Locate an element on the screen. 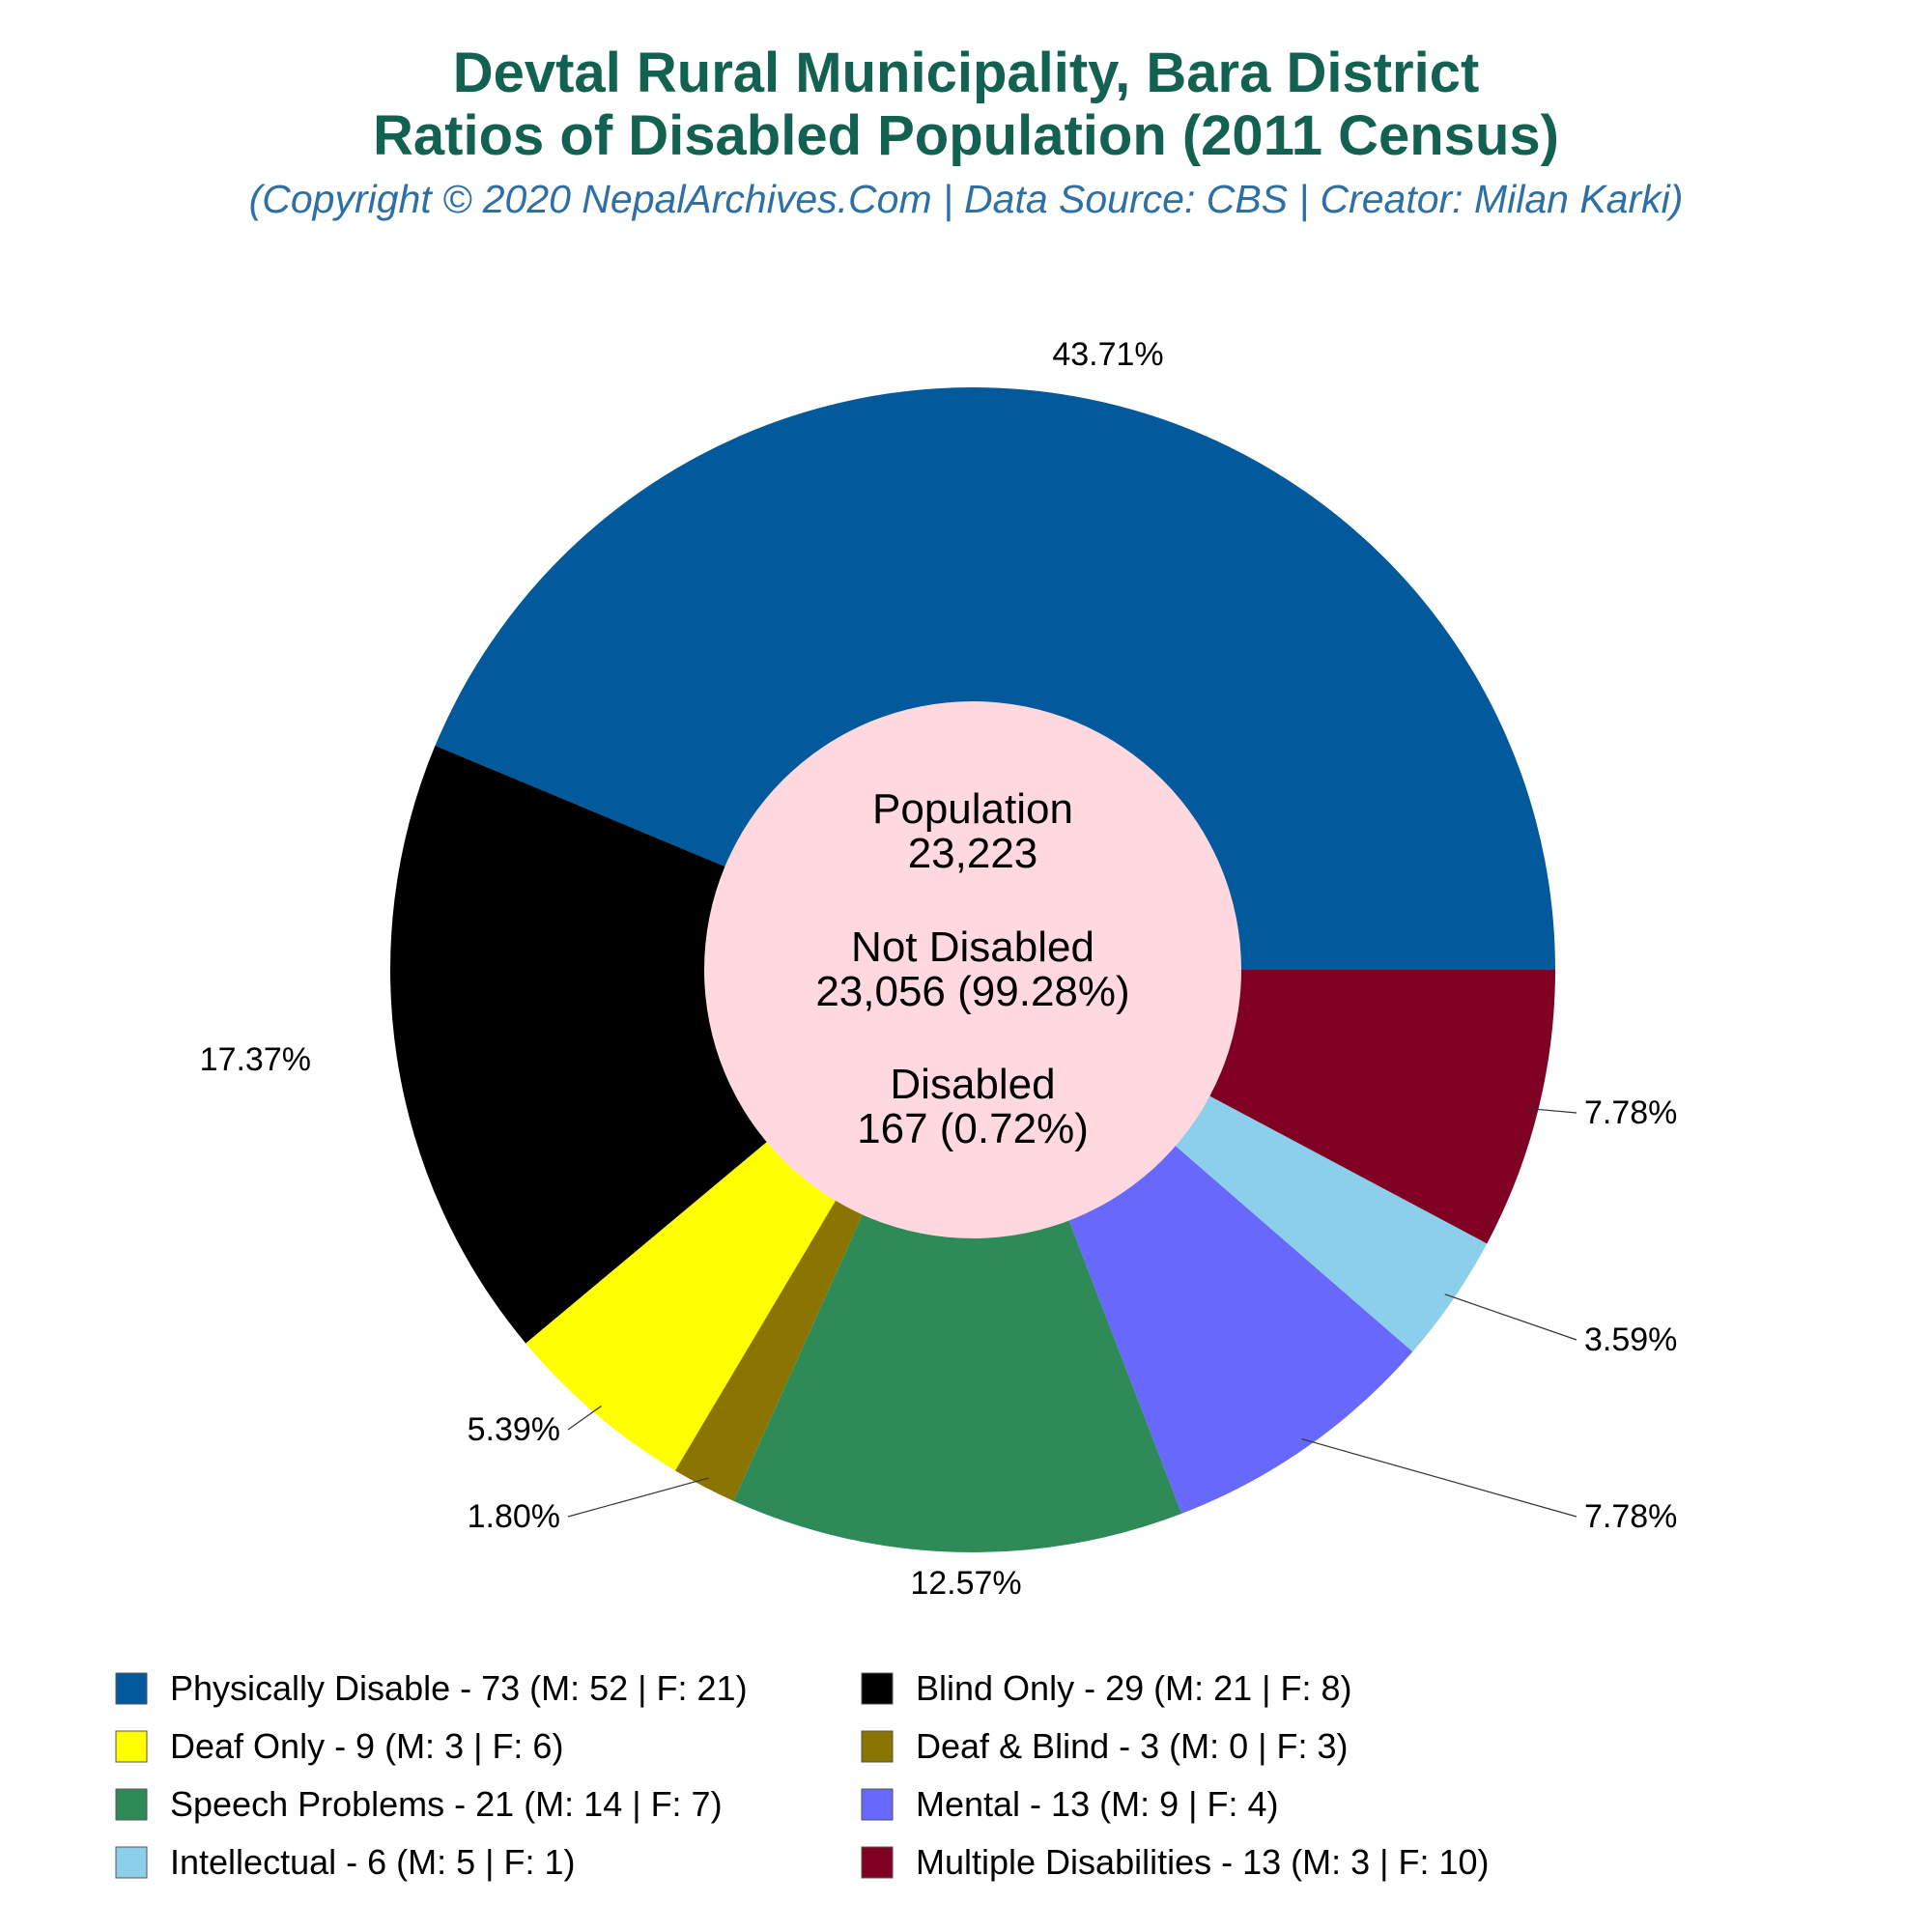  leader-line-multiple-disabilities is located at coordinates (1552, 1110).